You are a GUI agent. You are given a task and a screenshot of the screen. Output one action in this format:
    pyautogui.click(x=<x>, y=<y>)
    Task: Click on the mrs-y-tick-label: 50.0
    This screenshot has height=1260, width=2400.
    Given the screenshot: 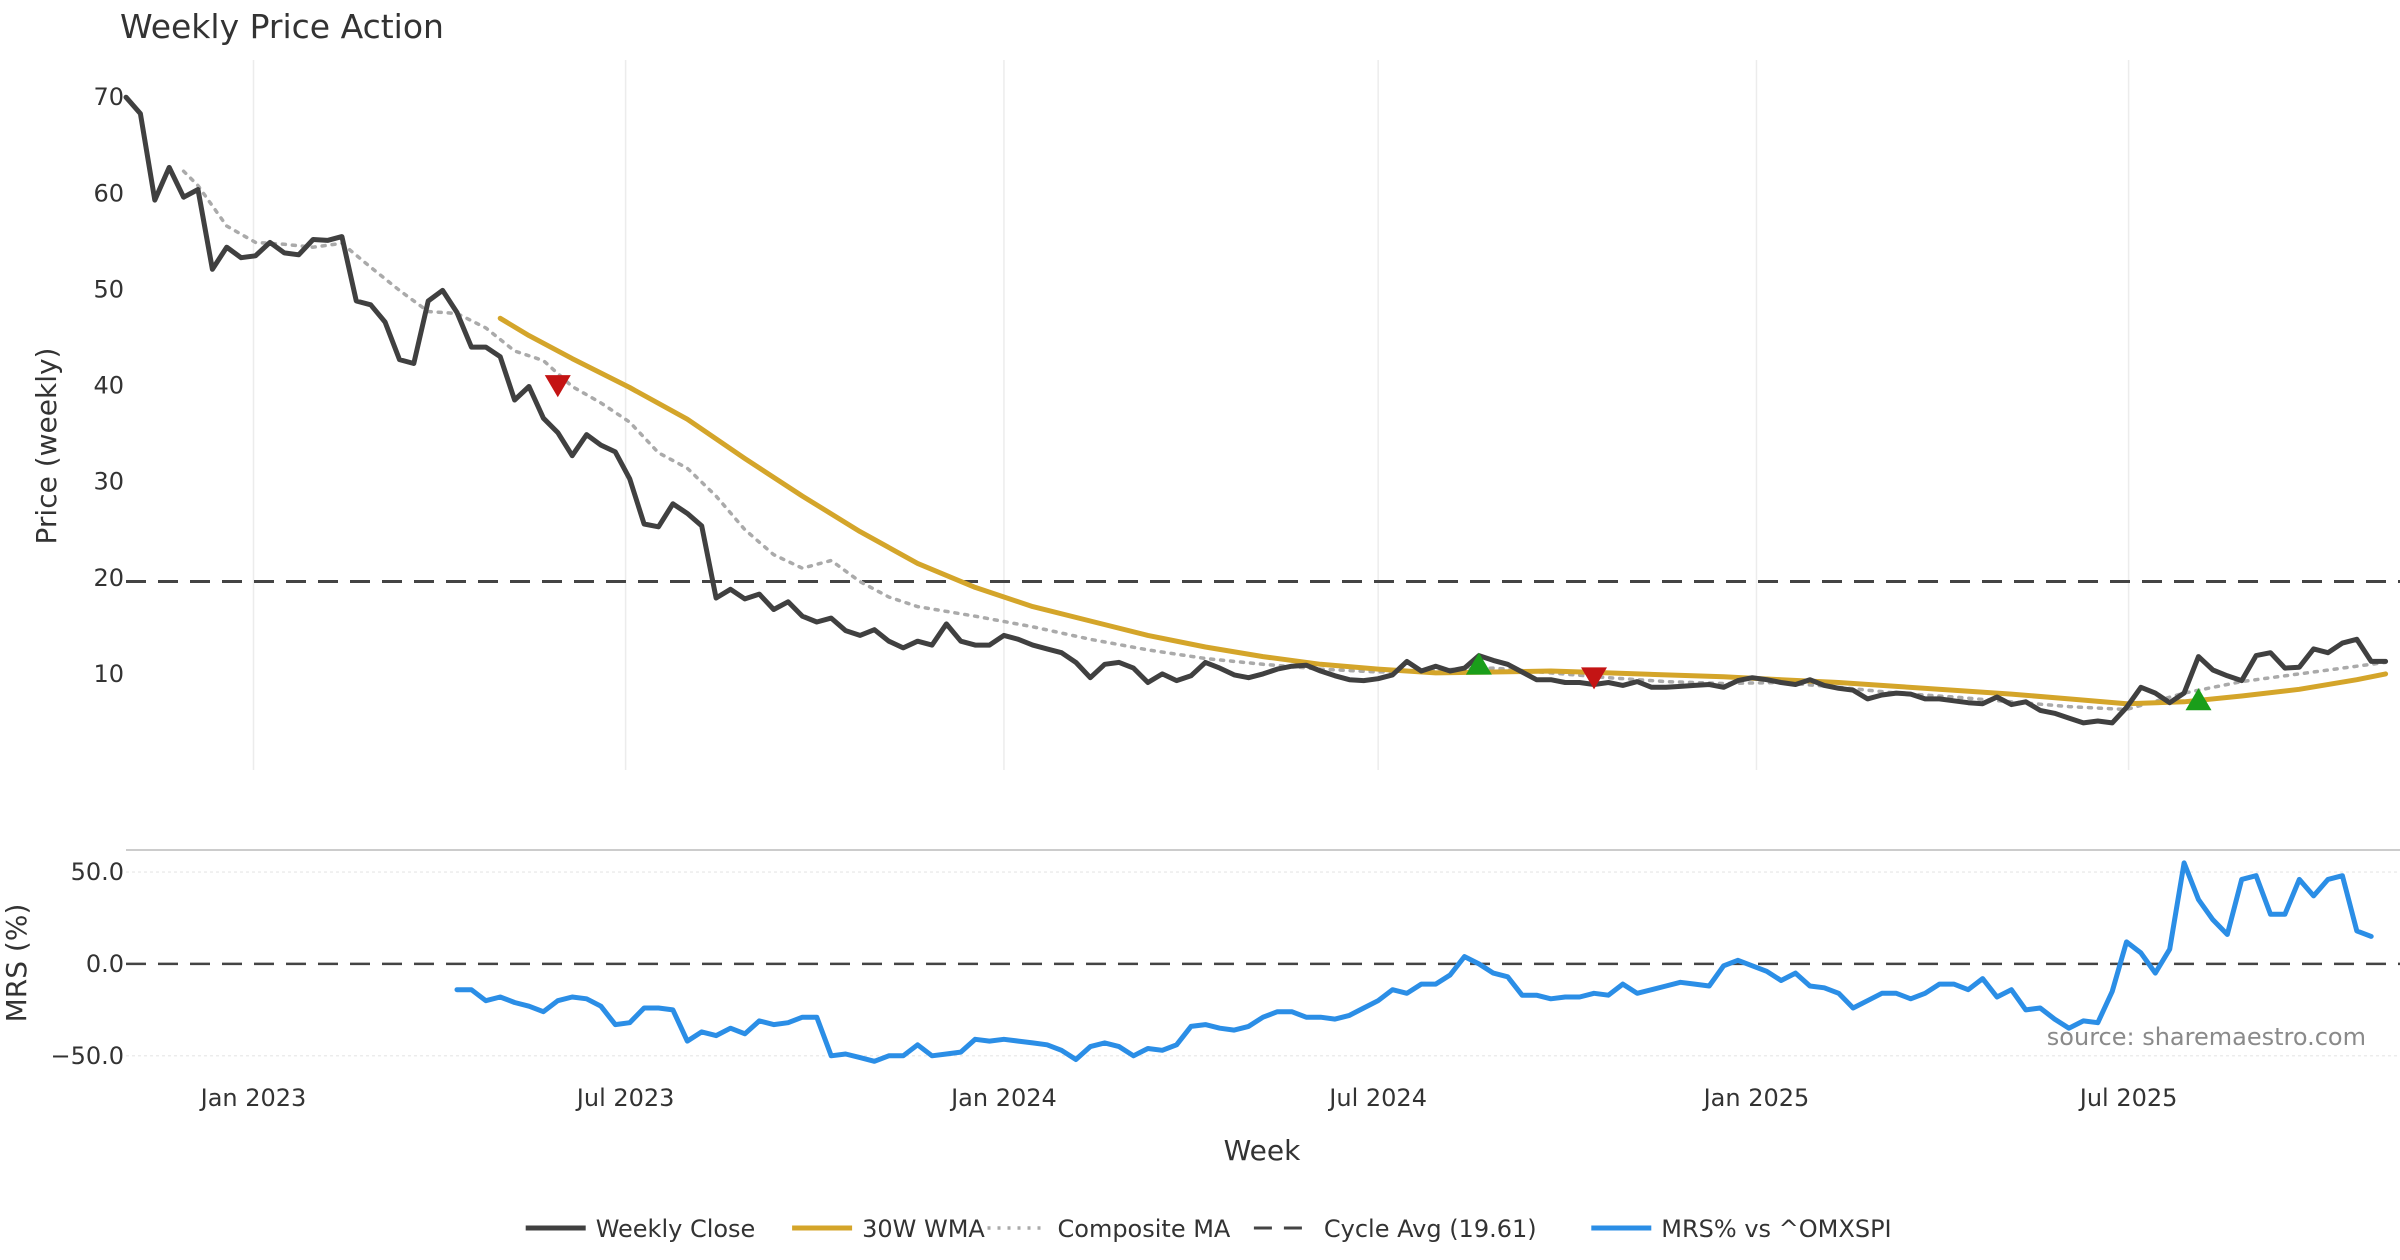 What is the action you would take?
    pyautogui.click(x=97, y=872)
    